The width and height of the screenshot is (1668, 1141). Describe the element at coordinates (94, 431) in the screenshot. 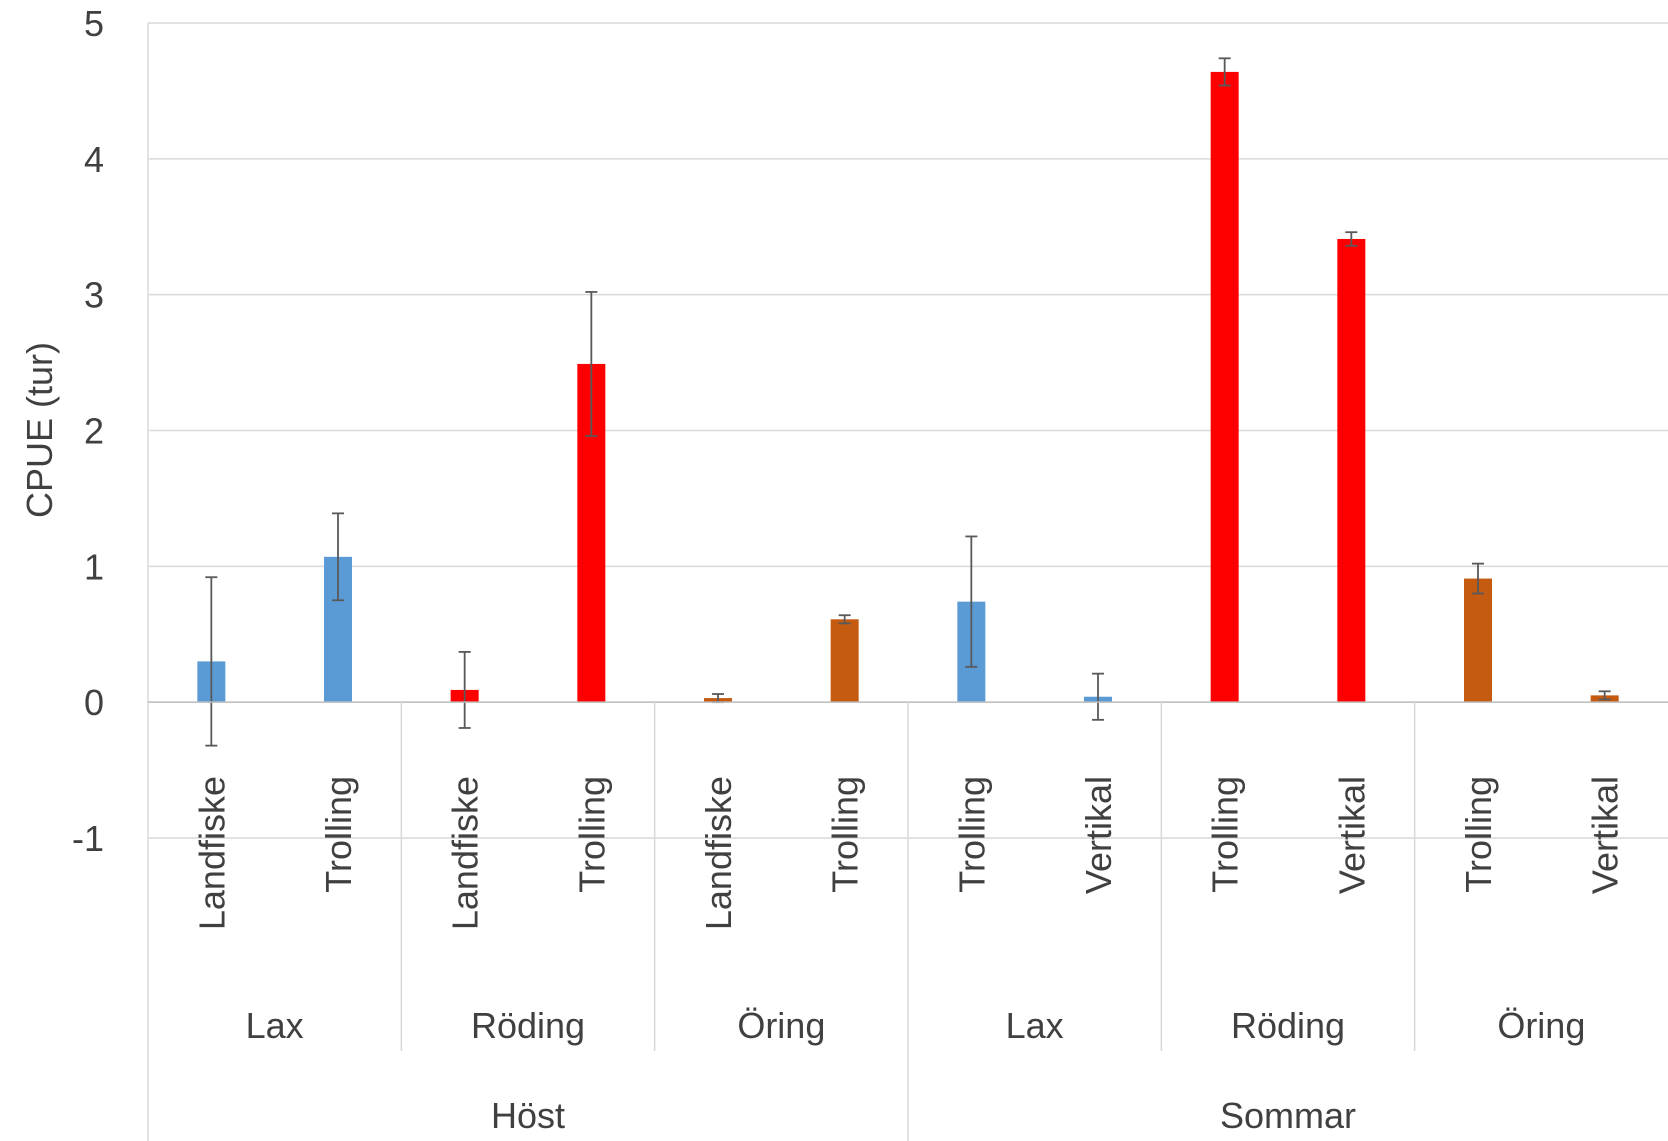

I see `y-tick-label: 2` at that location.